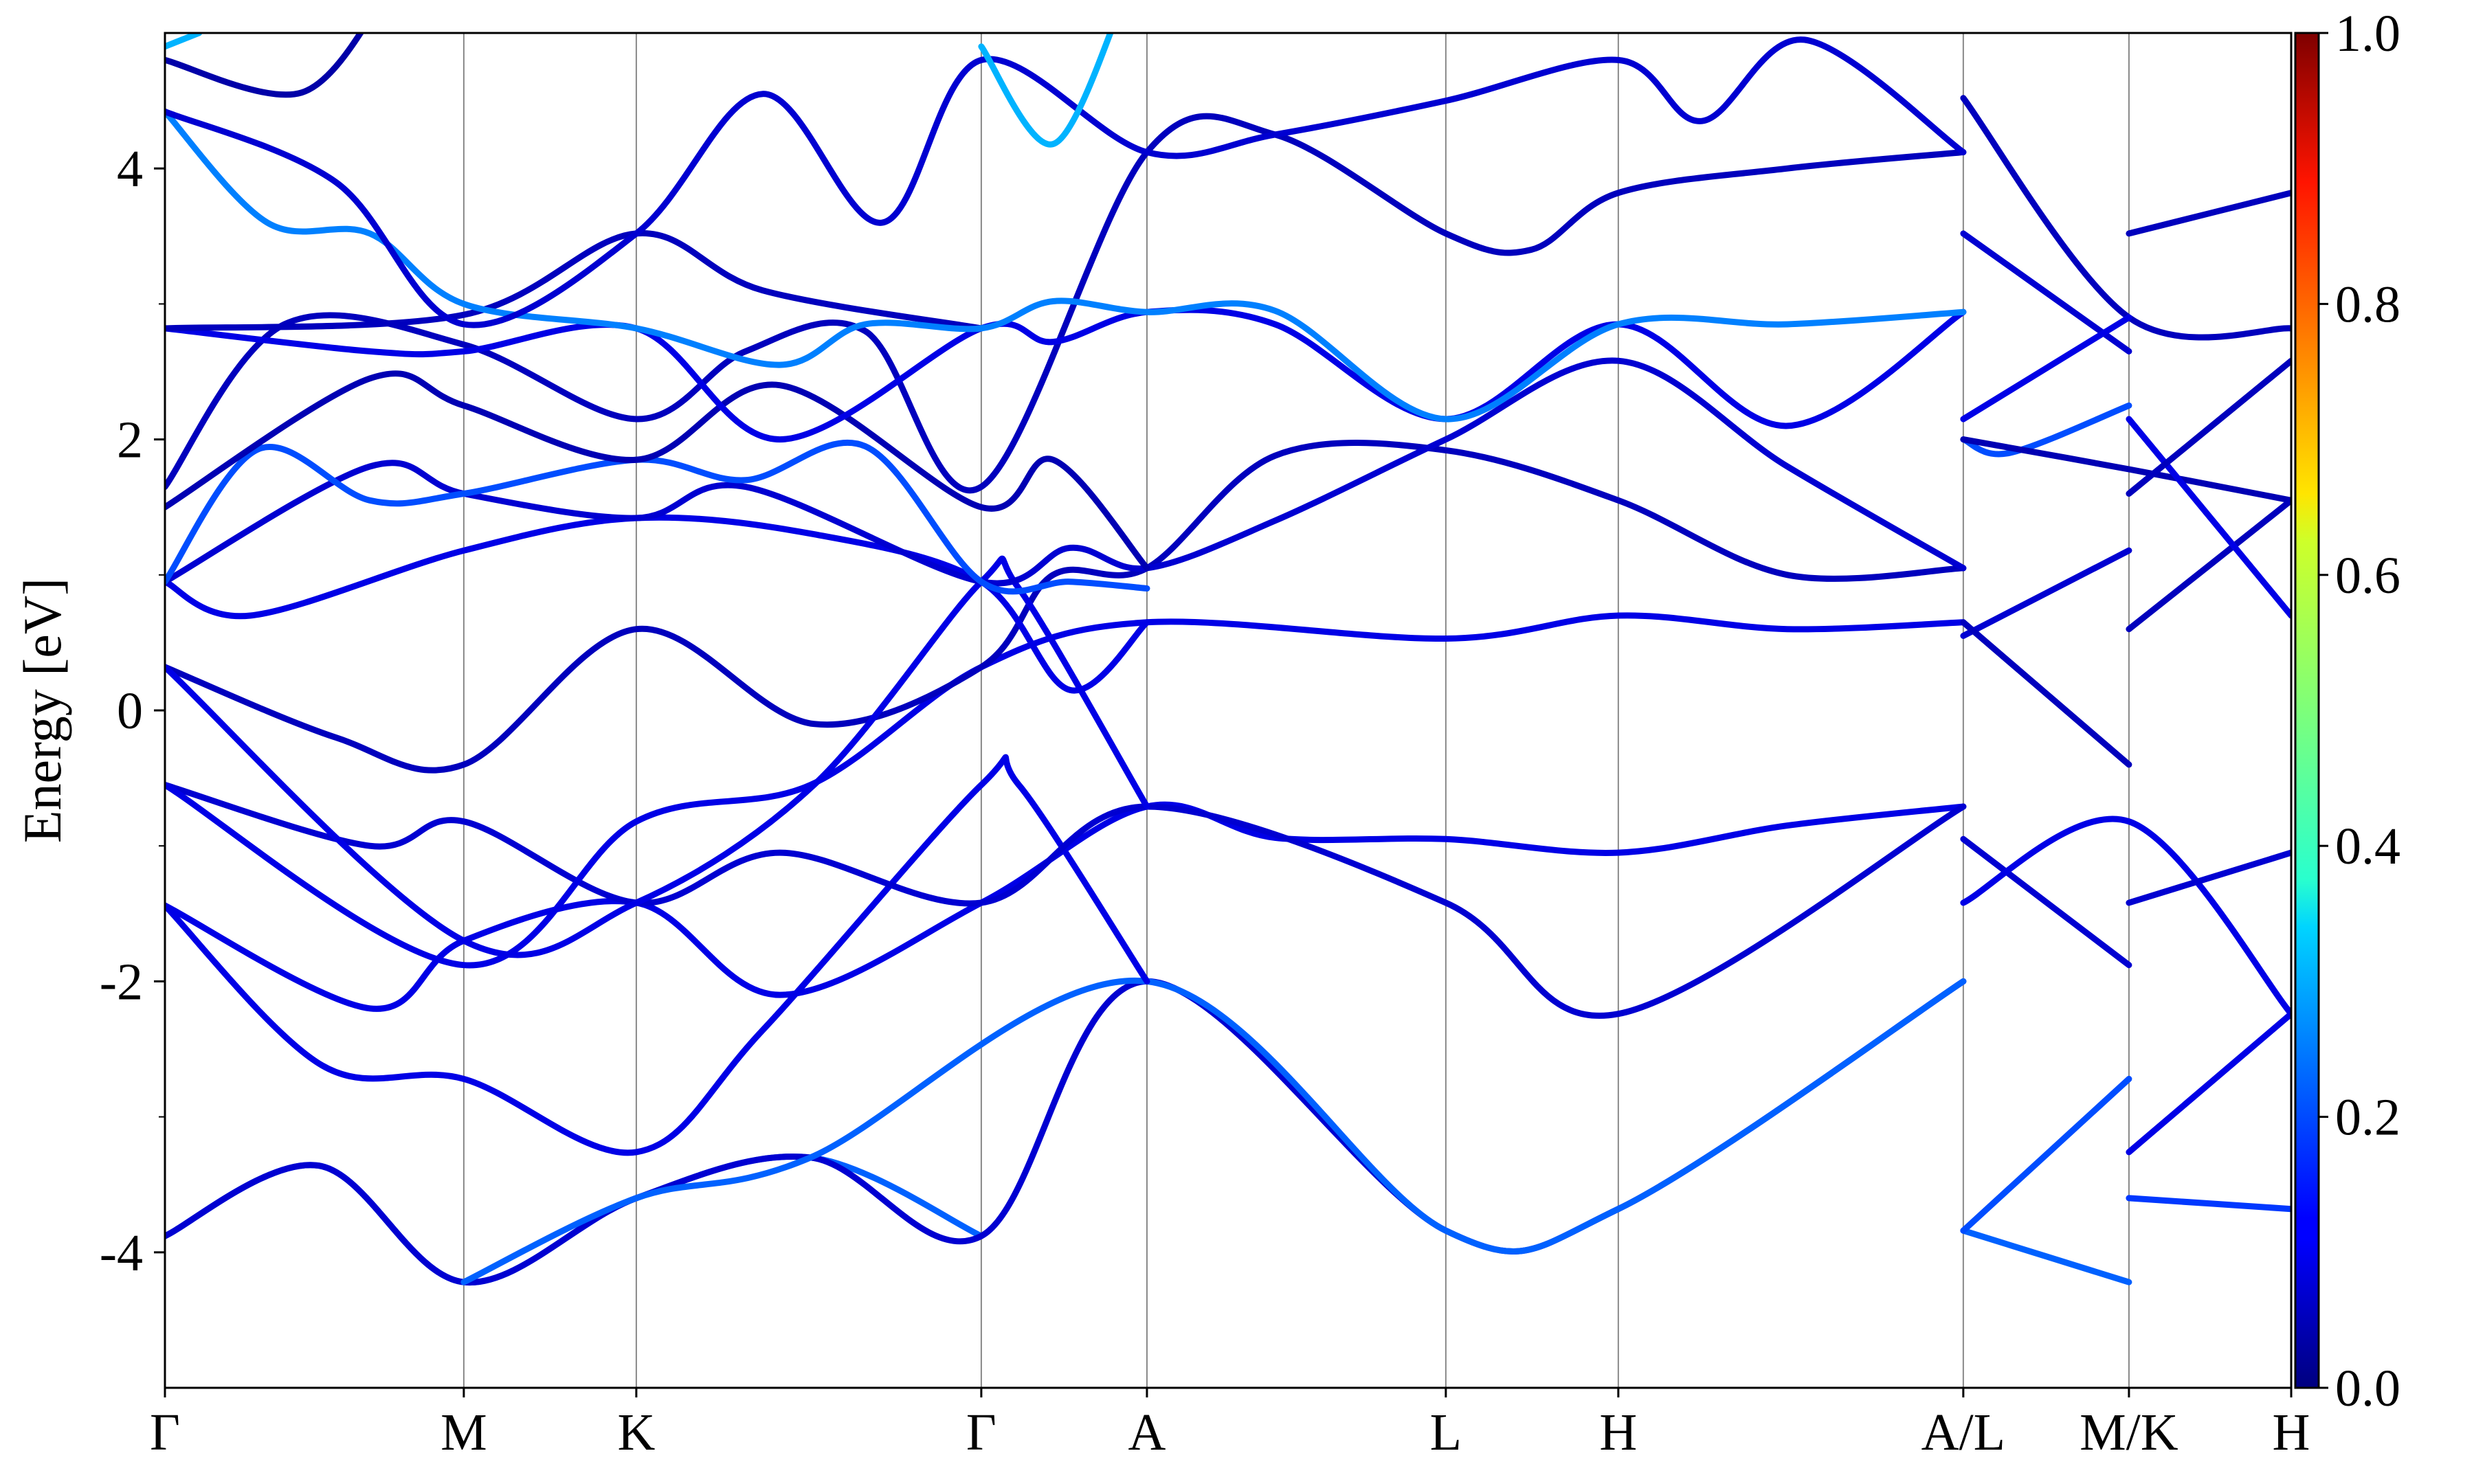 The height and width of the screenshot is (1484, 2474). I want to click on x-tick-label: A/L, so click(1963, 1432).